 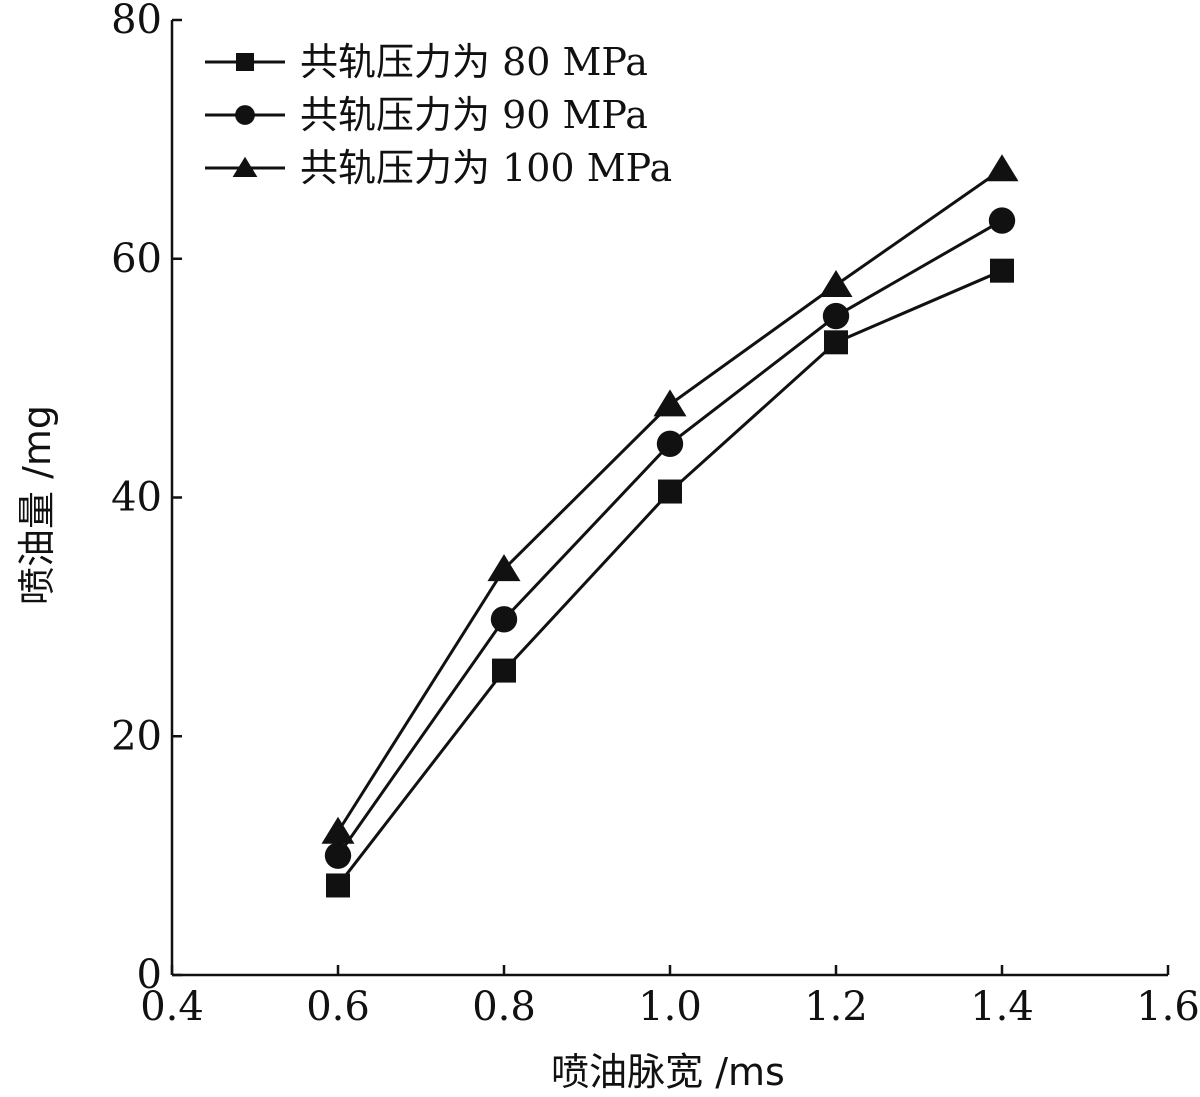 I want to click on y-tick-label: 80, so click(x=136, y=21).